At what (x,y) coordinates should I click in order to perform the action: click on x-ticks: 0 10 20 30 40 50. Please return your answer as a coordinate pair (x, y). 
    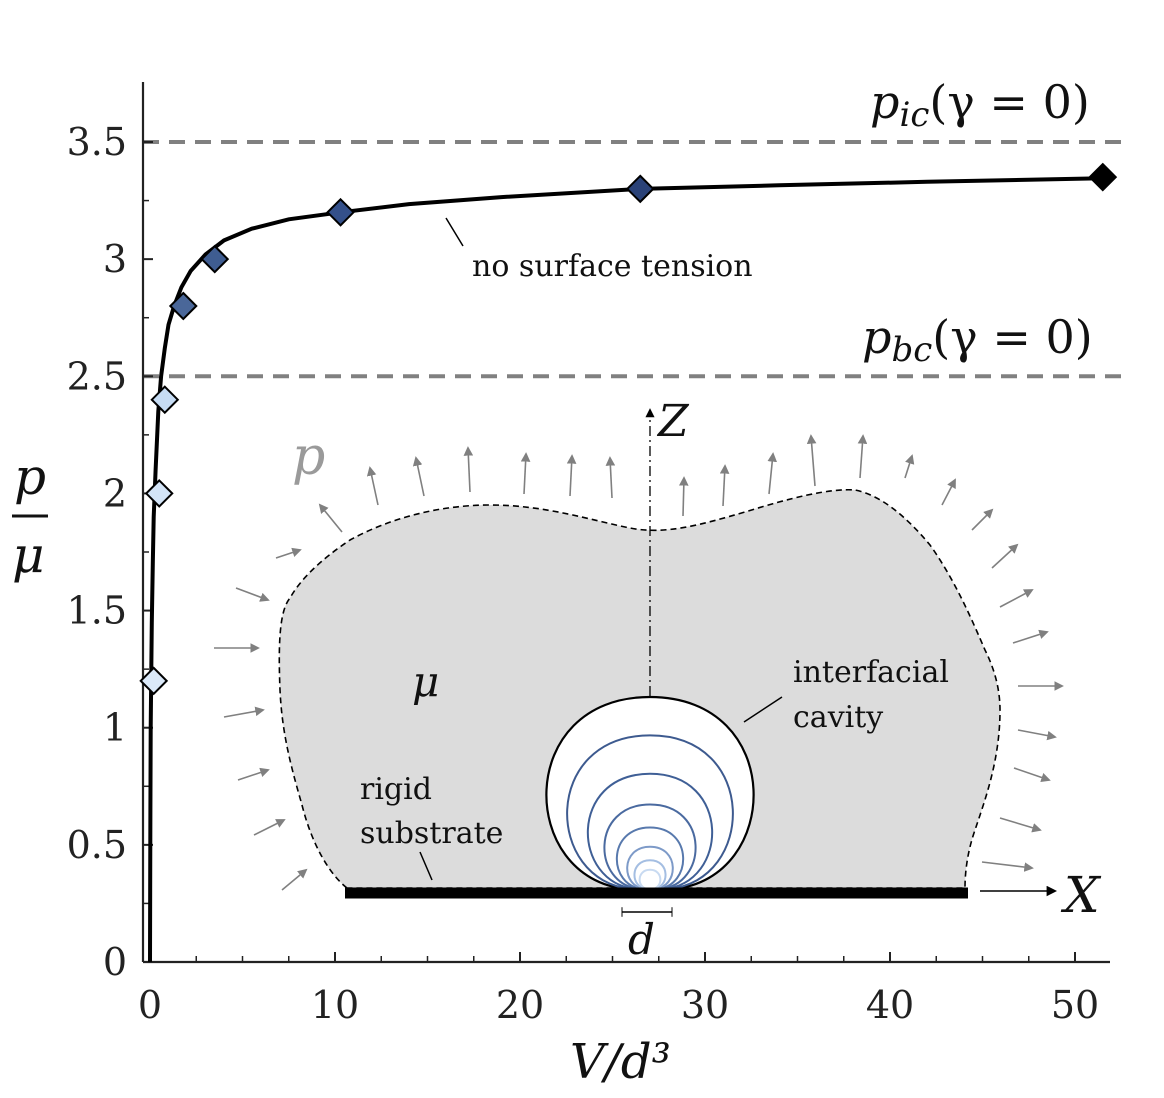
    Looking at the image, I should click on (618, 989).